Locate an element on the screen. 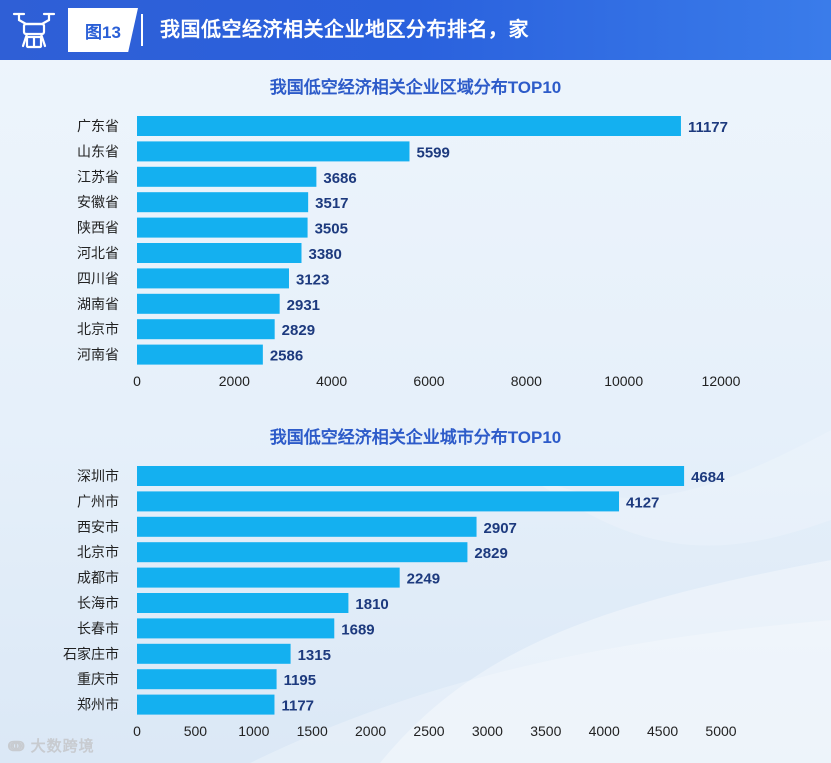 This screenshot has height=763, width=831. data-label: 1689 is located at coordinates (357, 629).